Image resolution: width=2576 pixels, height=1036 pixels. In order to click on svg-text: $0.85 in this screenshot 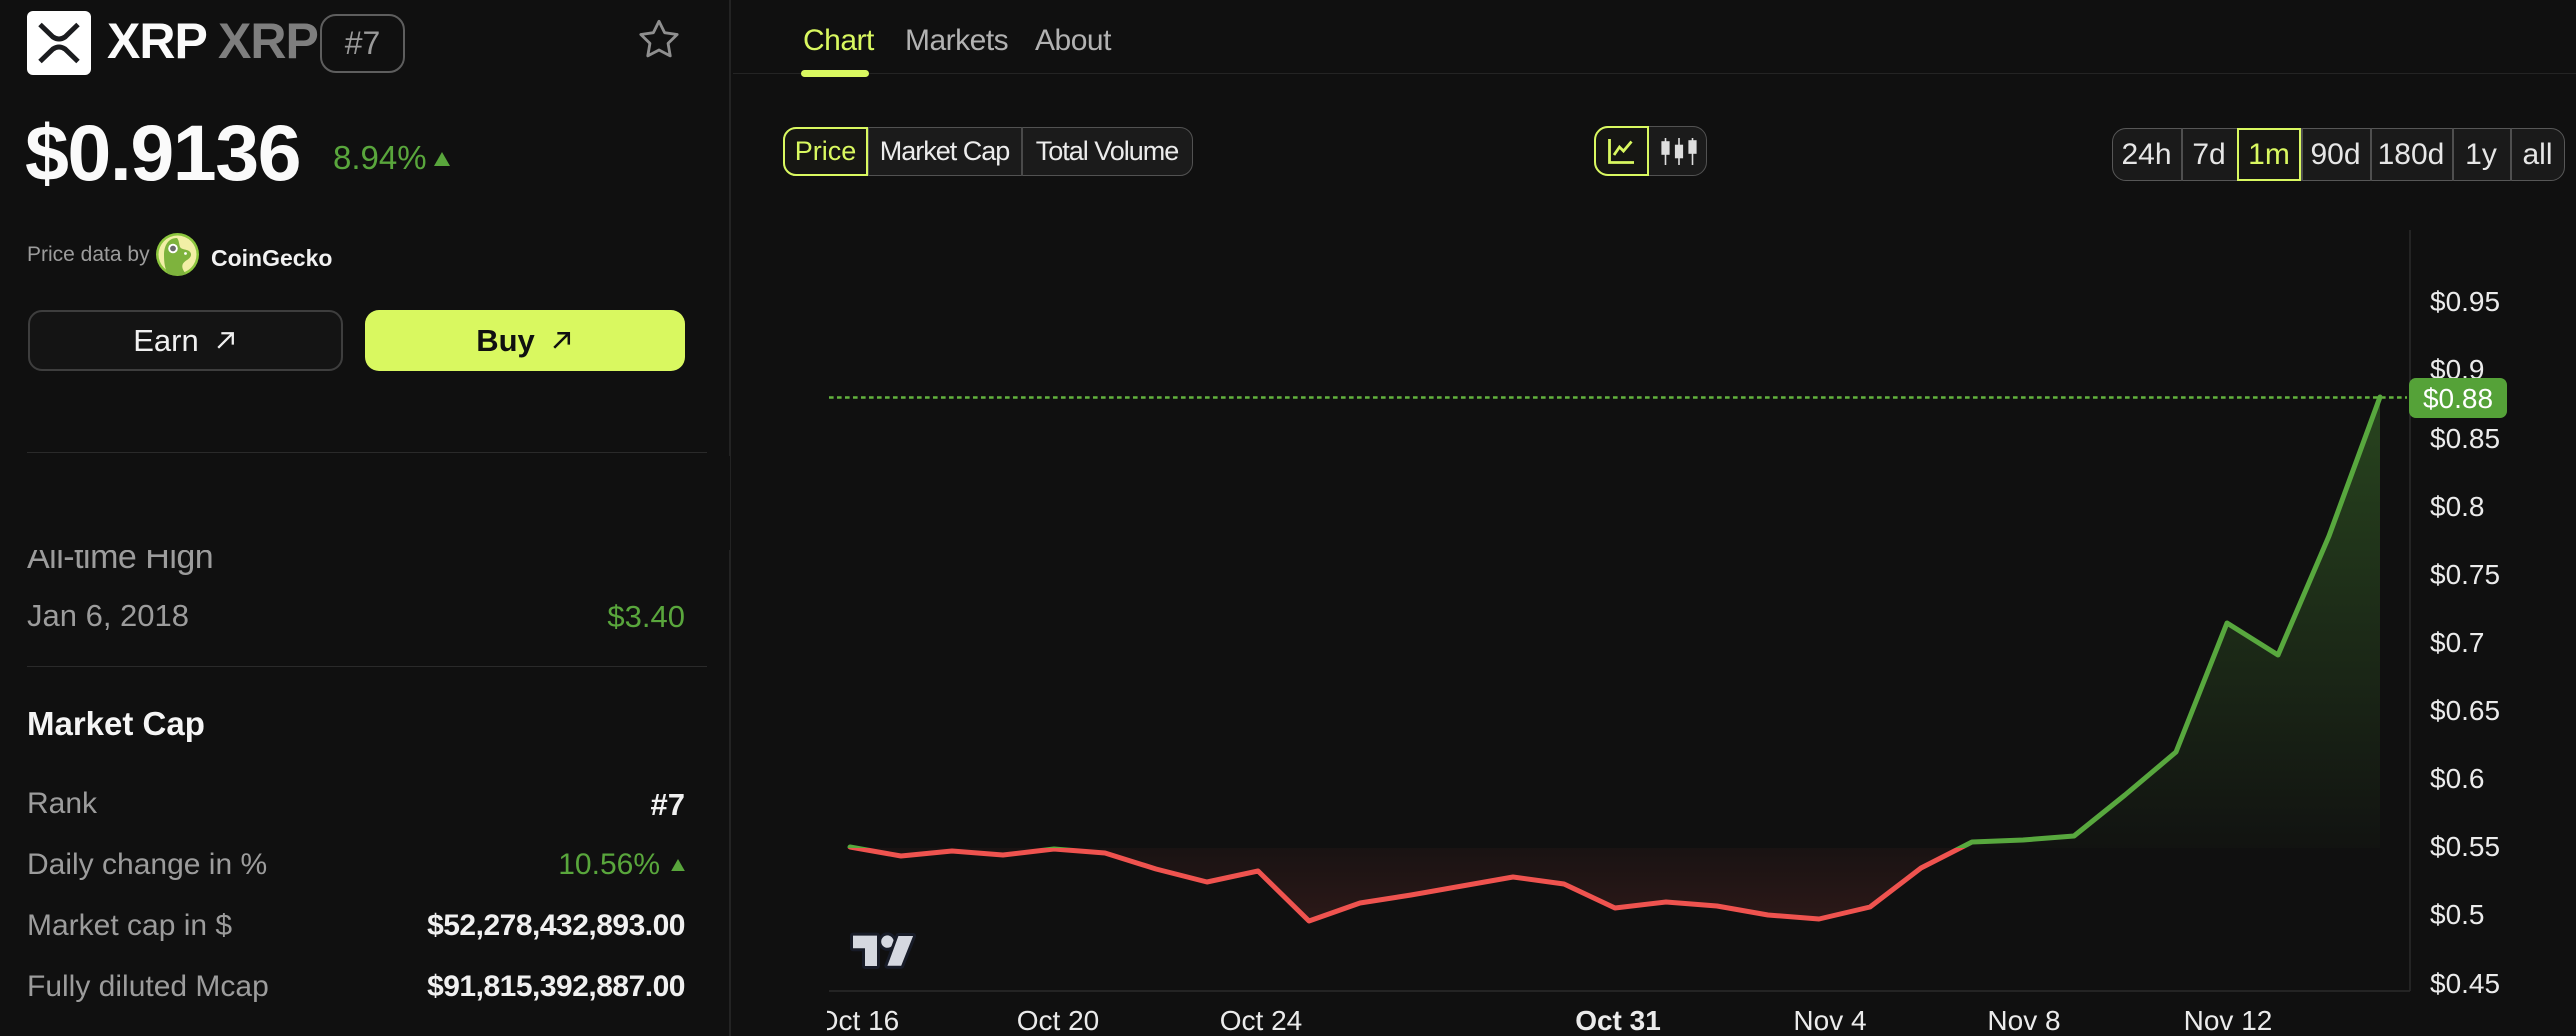, I will do `click(2465, 438)`.